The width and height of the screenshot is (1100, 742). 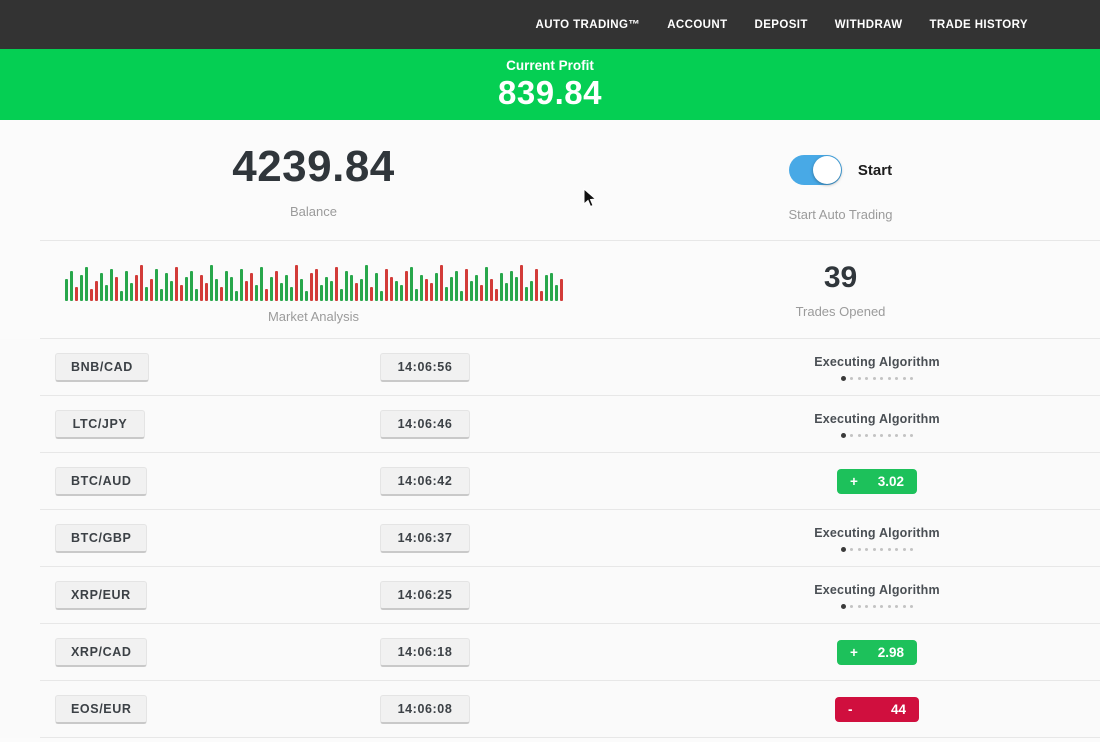 I want to click on toggle-knob, so click(x=826, y=170).